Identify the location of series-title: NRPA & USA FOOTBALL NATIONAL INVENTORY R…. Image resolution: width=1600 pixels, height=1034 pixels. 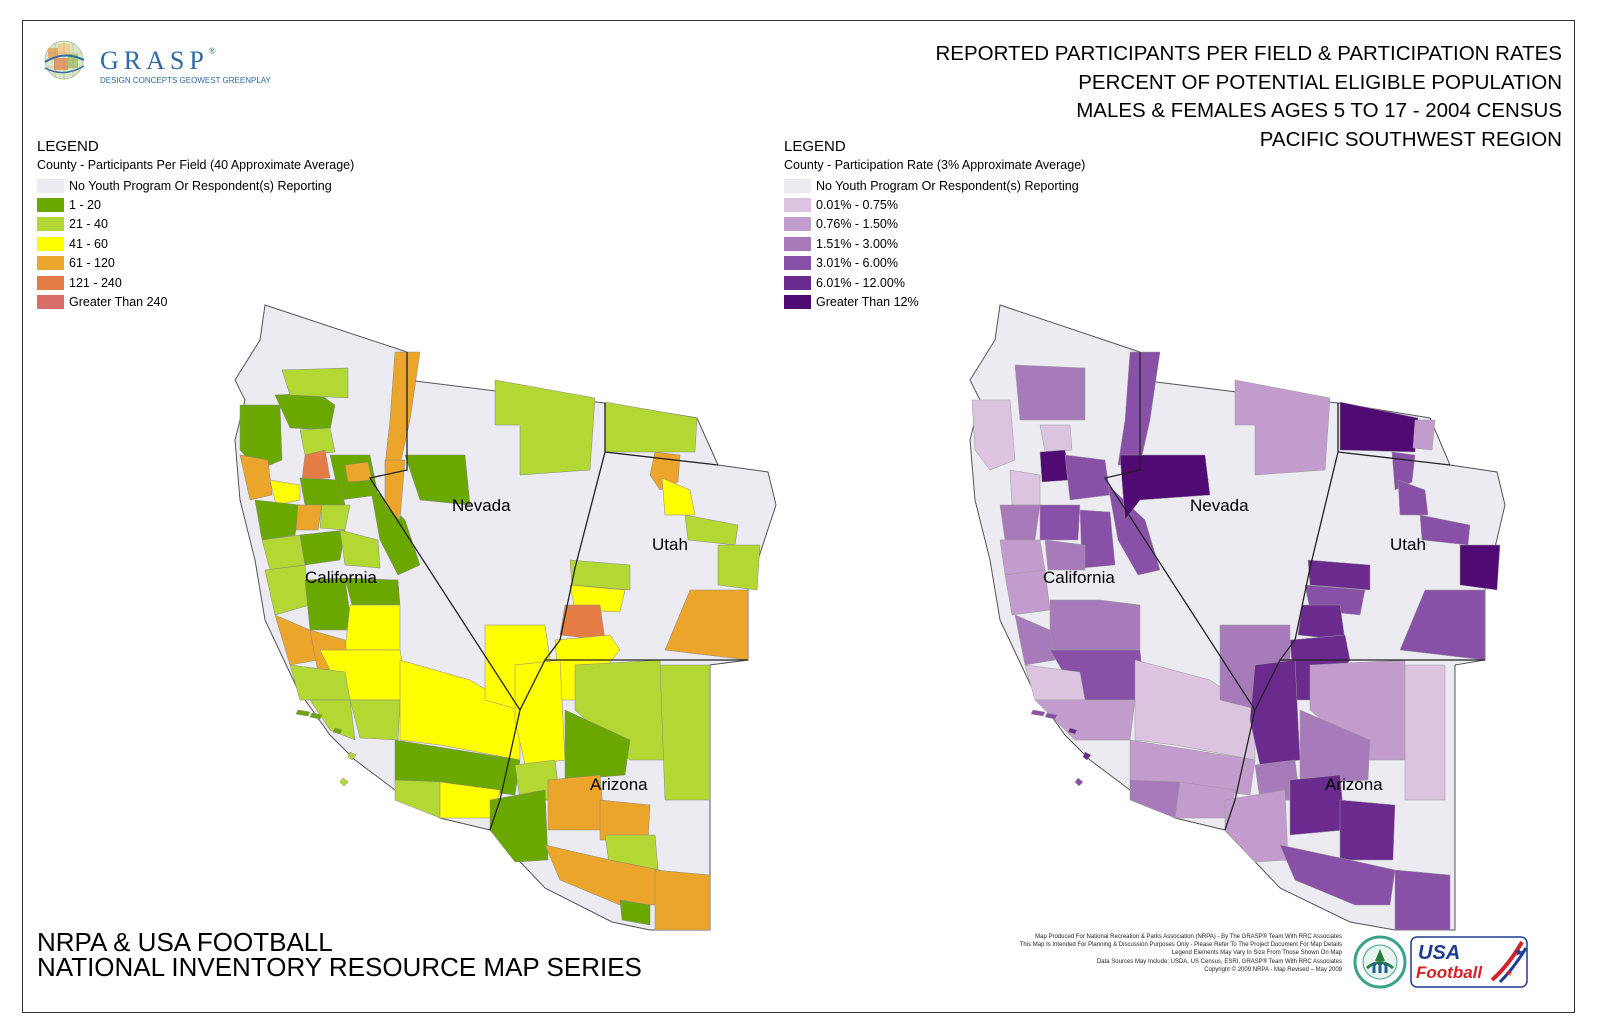
(339, 954).